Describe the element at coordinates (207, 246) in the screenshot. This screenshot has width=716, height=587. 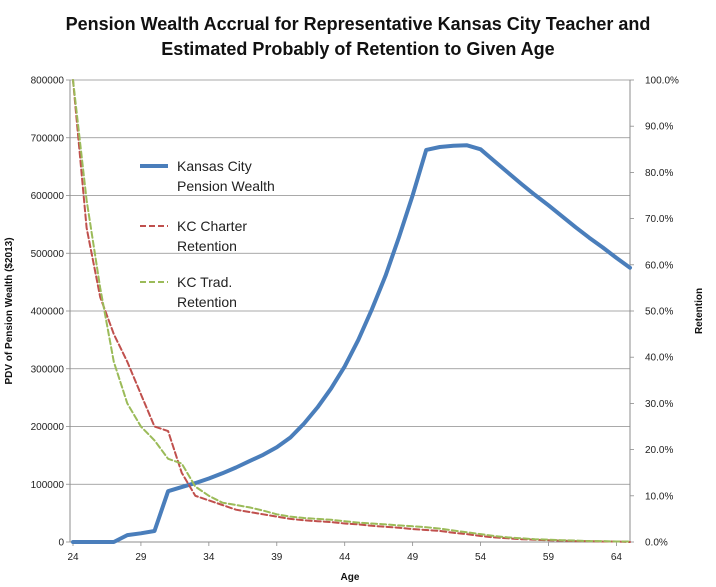
I see `legend-label-2-line2: Retention` at that location.